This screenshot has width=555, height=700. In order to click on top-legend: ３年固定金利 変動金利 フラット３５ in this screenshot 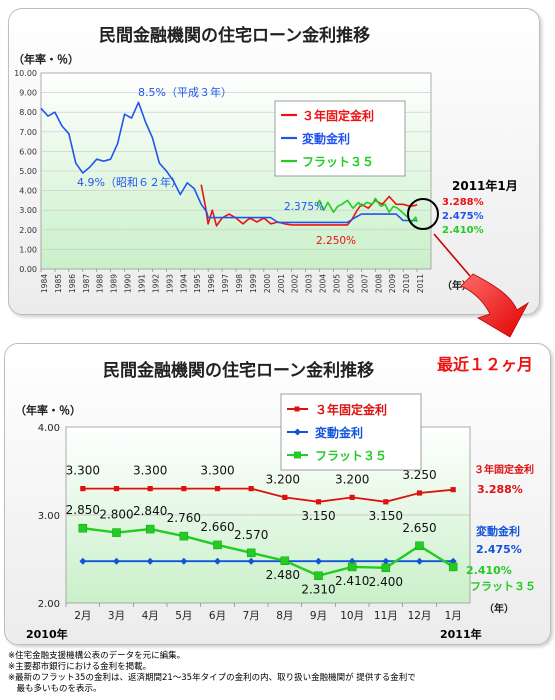, I will do `click(340, 138)`.